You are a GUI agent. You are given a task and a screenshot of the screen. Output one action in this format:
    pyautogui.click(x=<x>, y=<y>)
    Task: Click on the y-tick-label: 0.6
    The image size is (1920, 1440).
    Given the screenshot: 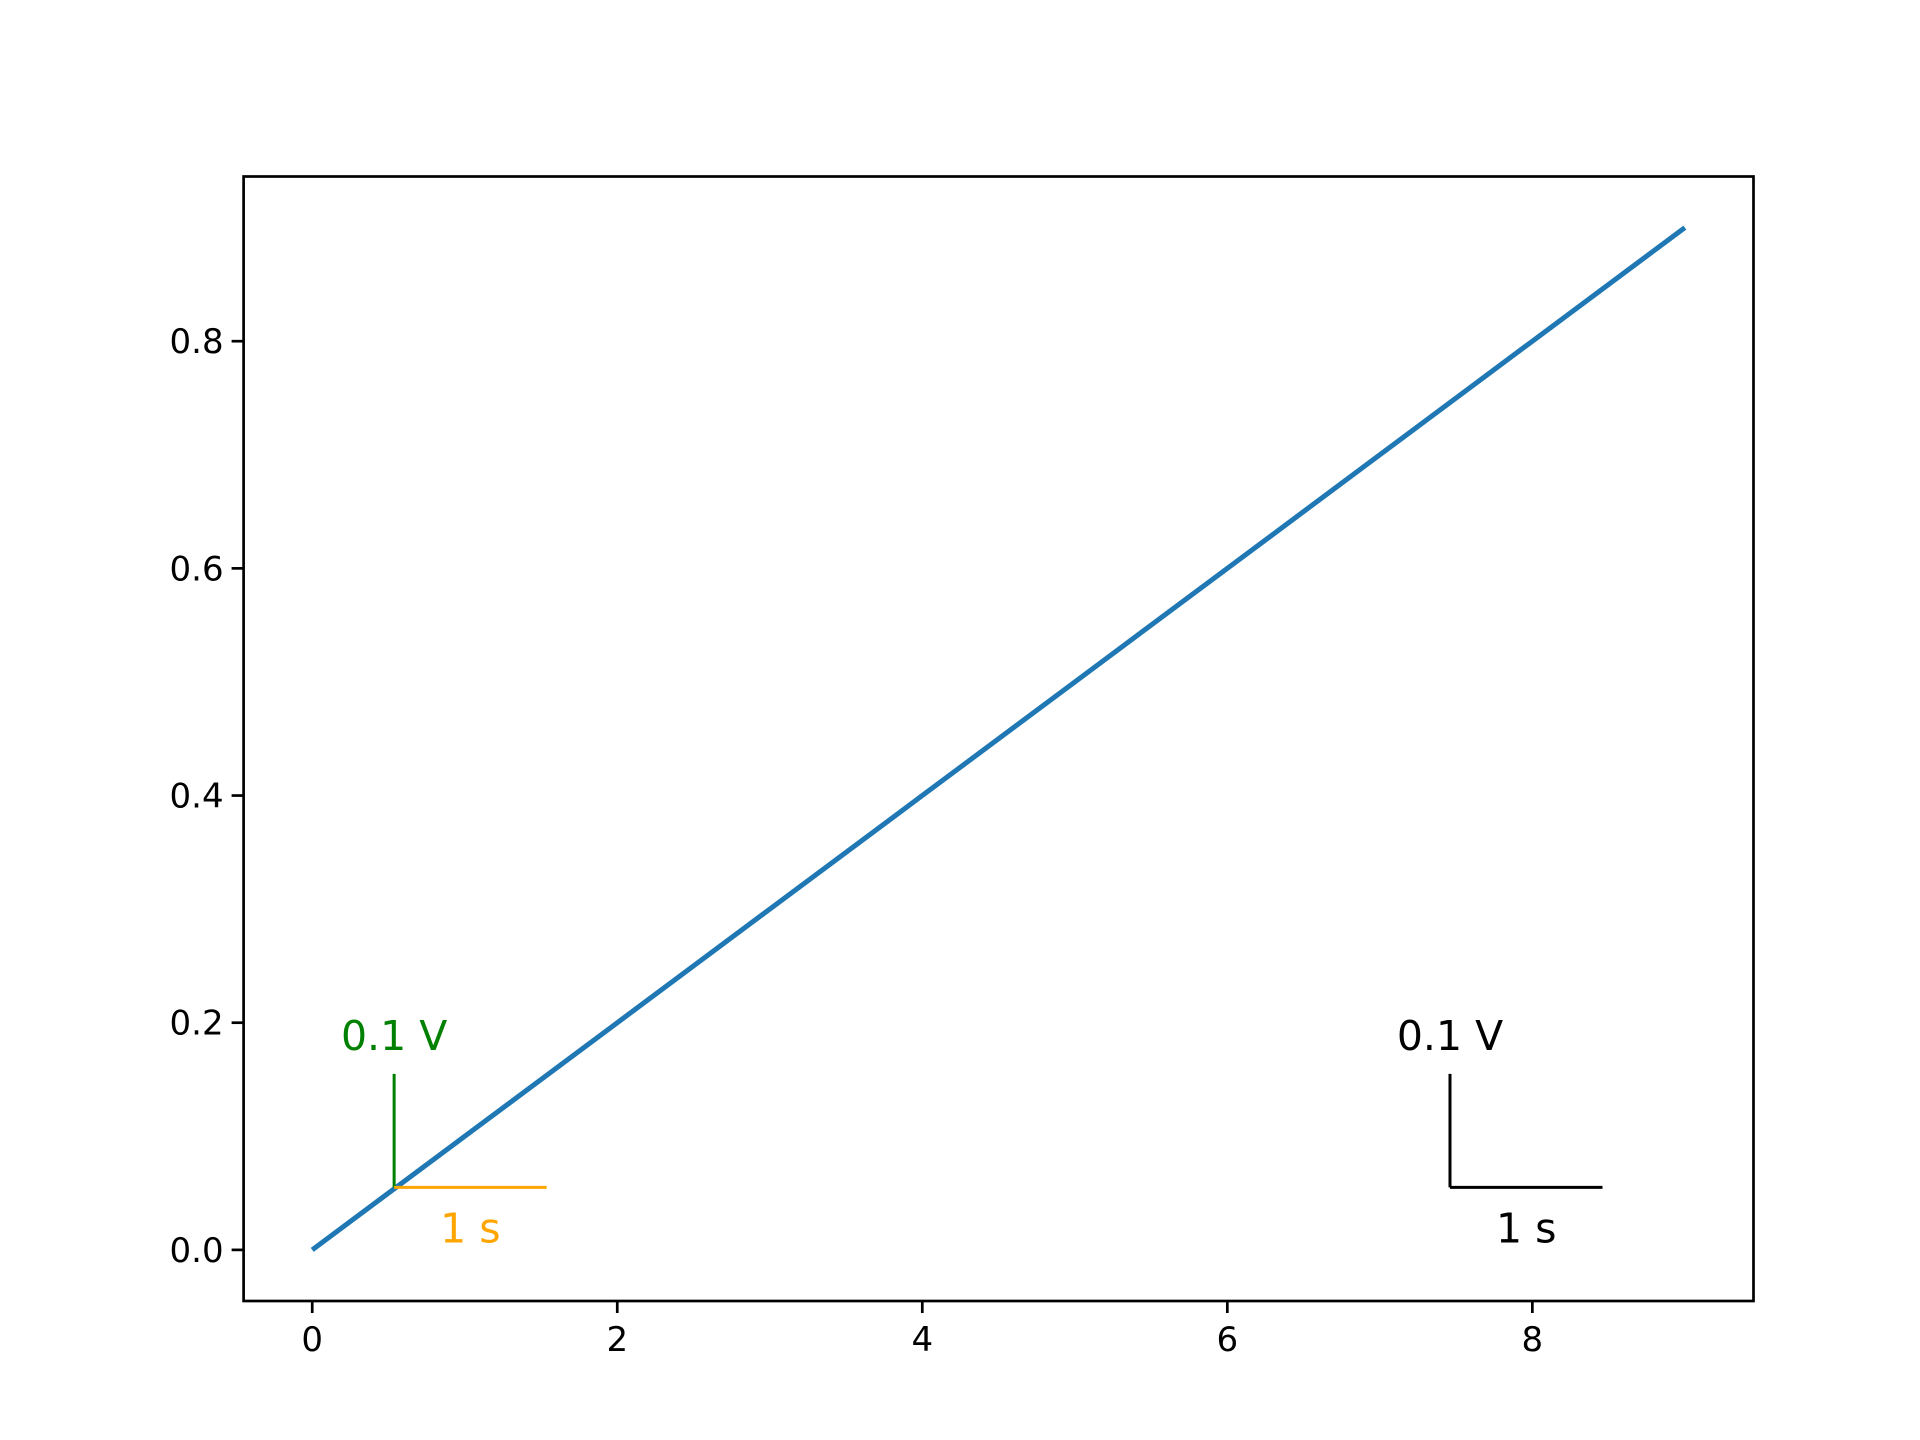 What is the action you would take?
    pyautogui.click(x=197, y=569)
    